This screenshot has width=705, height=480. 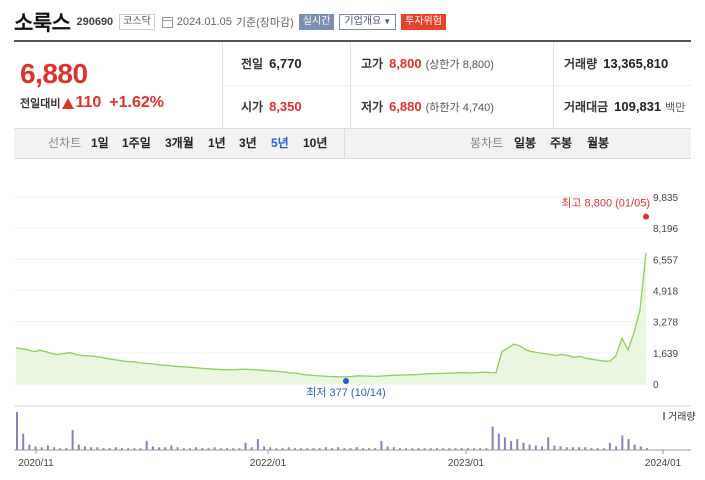 What do you see at coordinates (525, 143) in the screenshot?
I see `candle-daily: 일봉` at bounding box center [525, 143].